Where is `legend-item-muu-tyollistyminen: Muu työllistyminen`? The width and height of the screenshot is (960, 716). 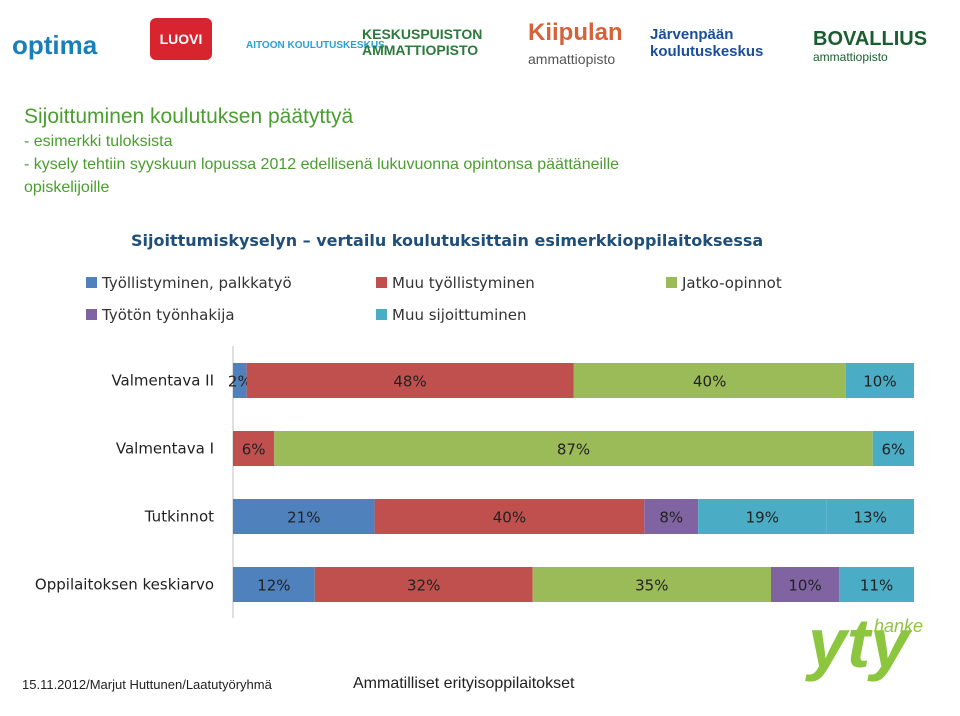
legend-item-muu-tyollistyminen: Muu työllistyminen is located at coordinates (455, 283).